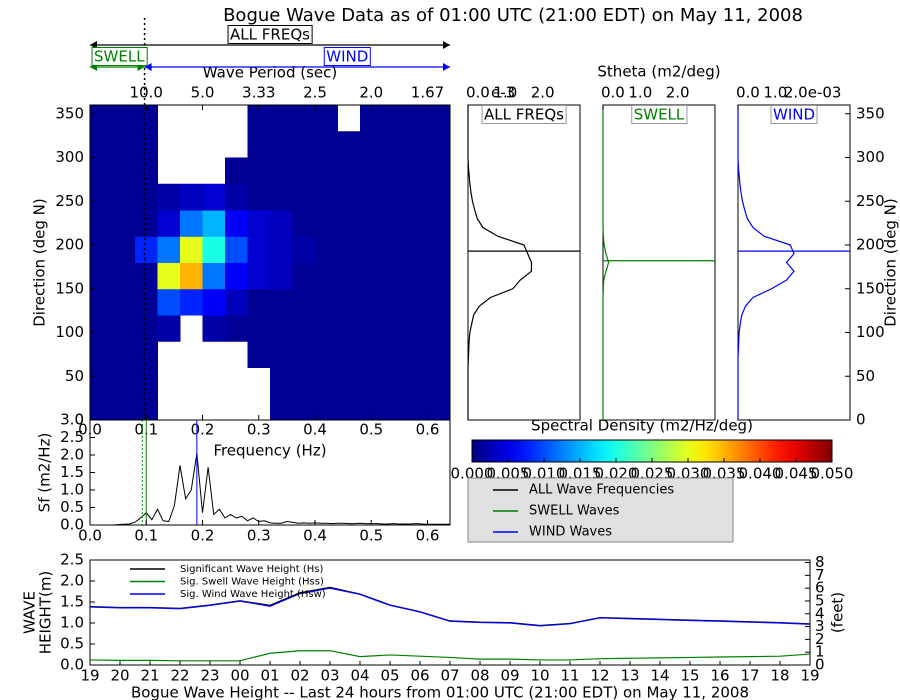 Image resolution: width=900 pixels, height=700 pixels. What do you see at coordinates (359, 676) in the screenshot?
I see `x-tick-label: 04` at bounding box center [359, 676].